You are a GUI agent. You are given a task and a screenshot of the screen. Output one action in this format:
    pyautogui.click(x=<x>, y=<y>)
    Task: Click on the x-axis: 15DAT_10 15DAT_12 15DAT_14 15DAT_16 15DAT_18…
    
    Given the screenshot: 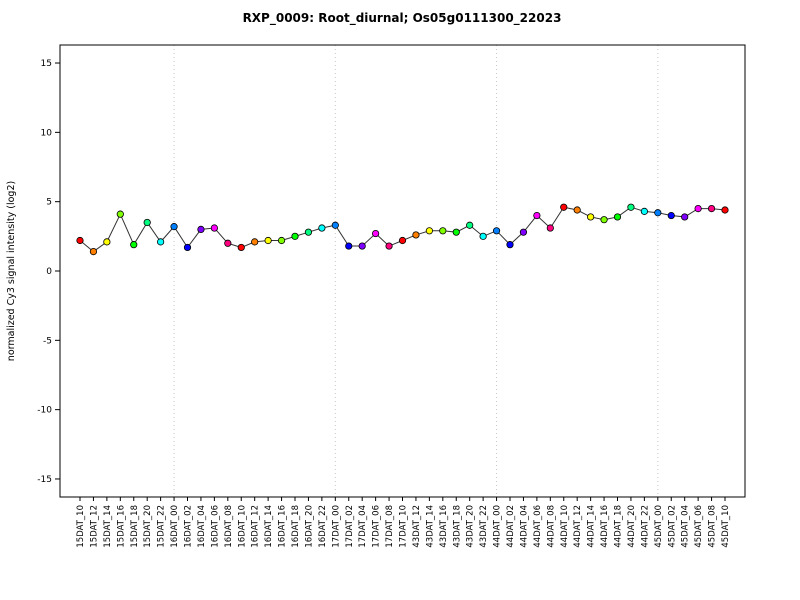 What is the action you would take?
    pyautogui.click(x=403, y=522)
    